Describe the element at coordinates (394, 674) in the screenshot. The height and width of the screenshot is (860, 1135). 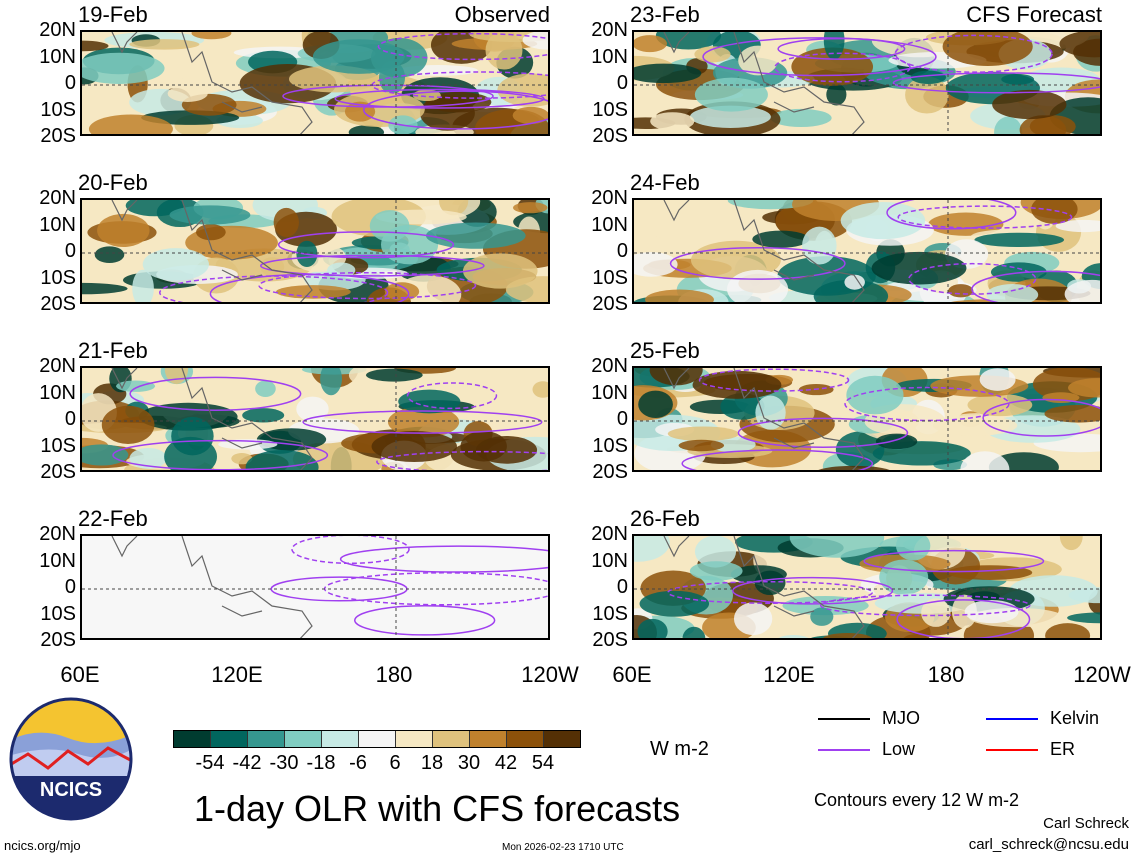
I see `lon-label: 180` at that location.